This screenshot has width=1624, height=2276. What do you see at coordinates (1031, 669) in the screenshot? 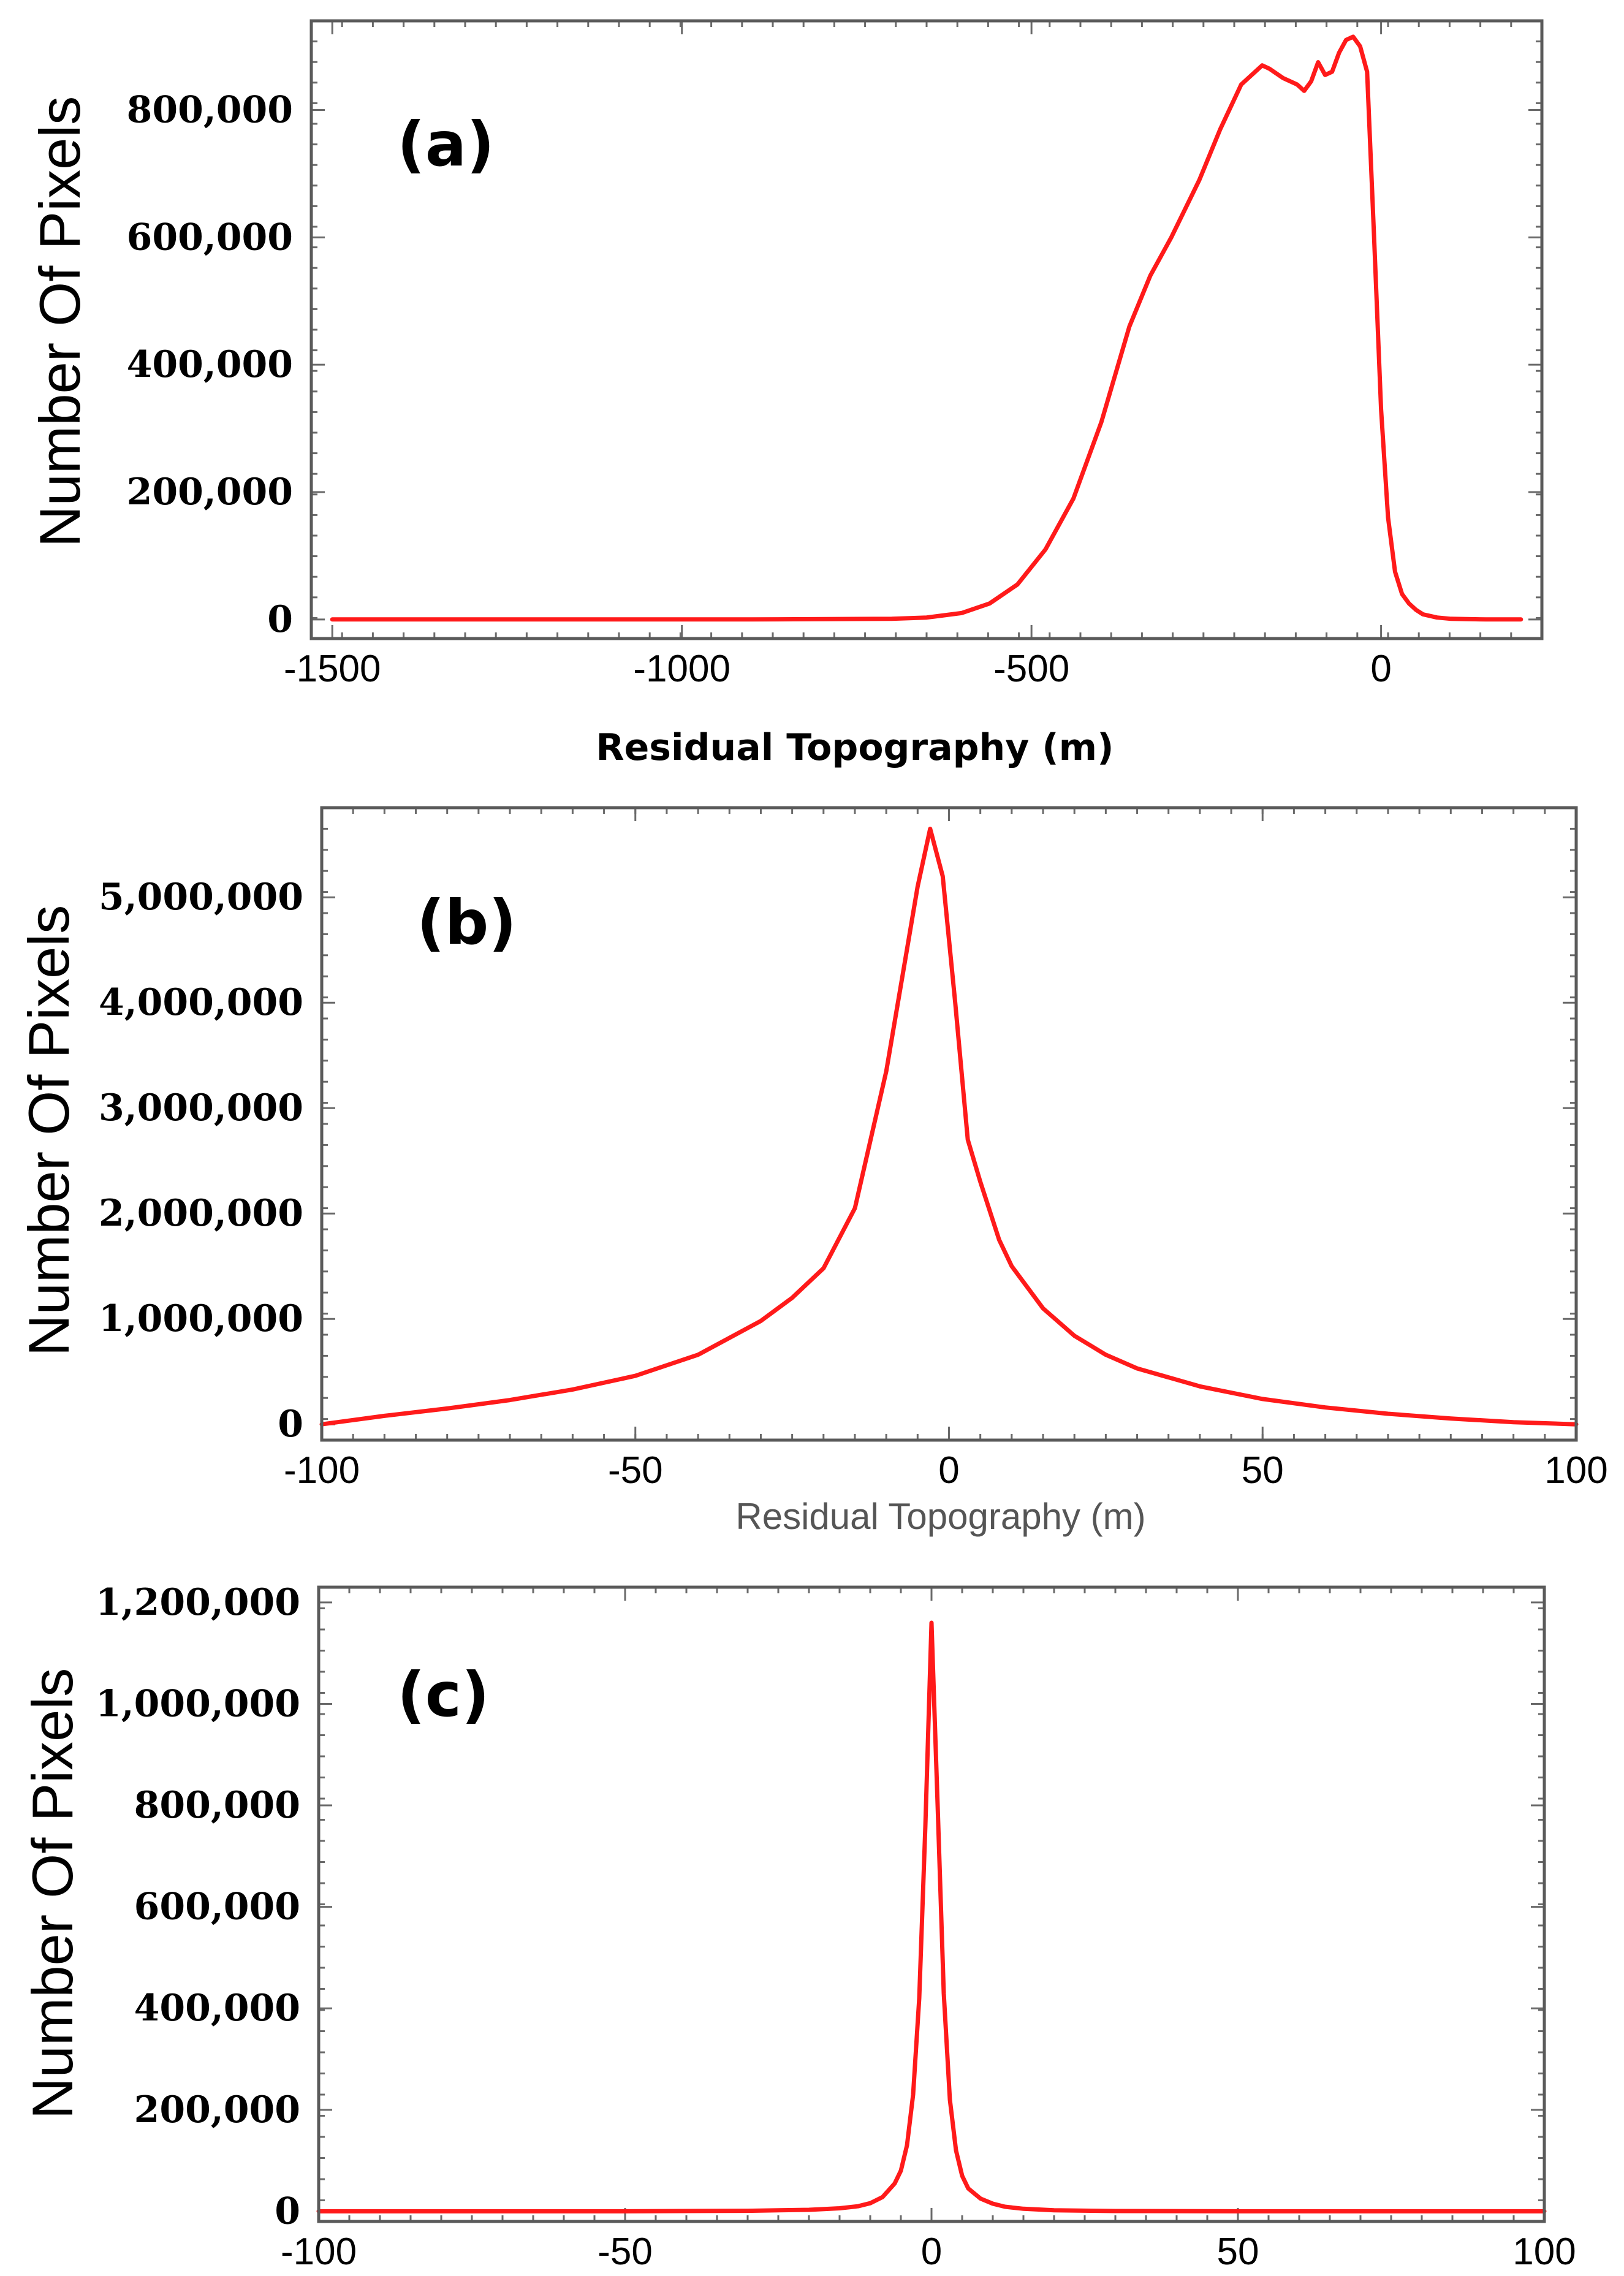
I see `xtick-label-a: -500` at bounding box center [1031, 669].